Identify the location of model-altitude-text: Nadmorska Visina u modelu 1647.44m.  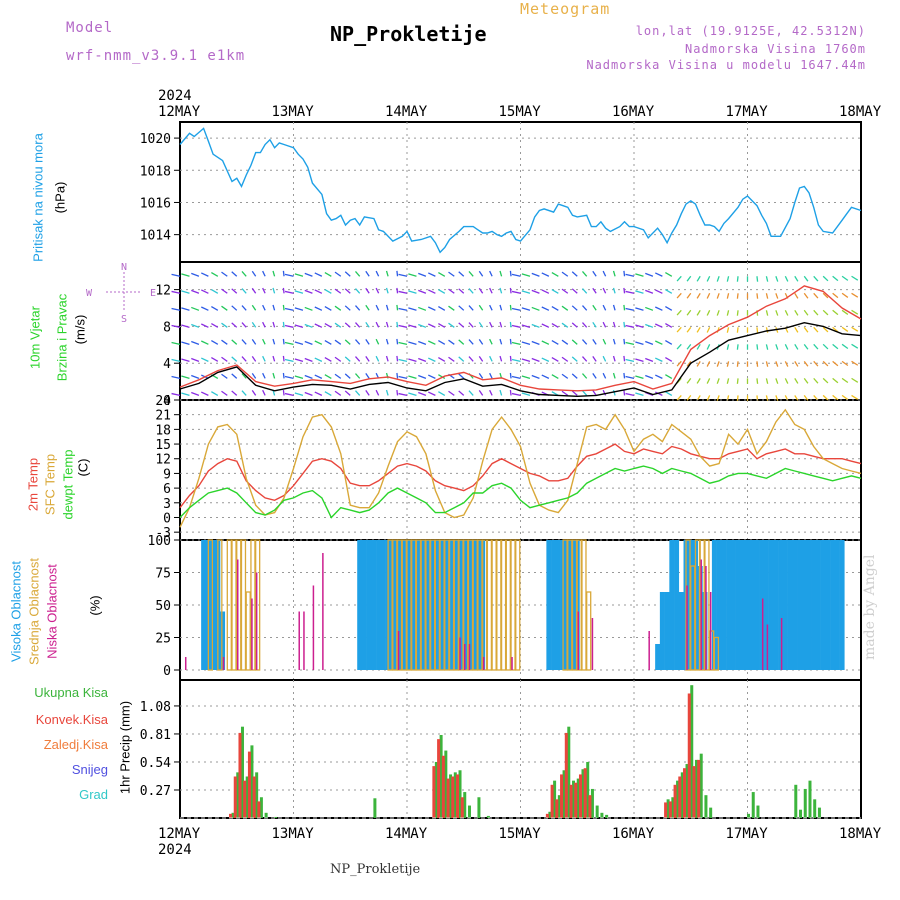
(726, 65).